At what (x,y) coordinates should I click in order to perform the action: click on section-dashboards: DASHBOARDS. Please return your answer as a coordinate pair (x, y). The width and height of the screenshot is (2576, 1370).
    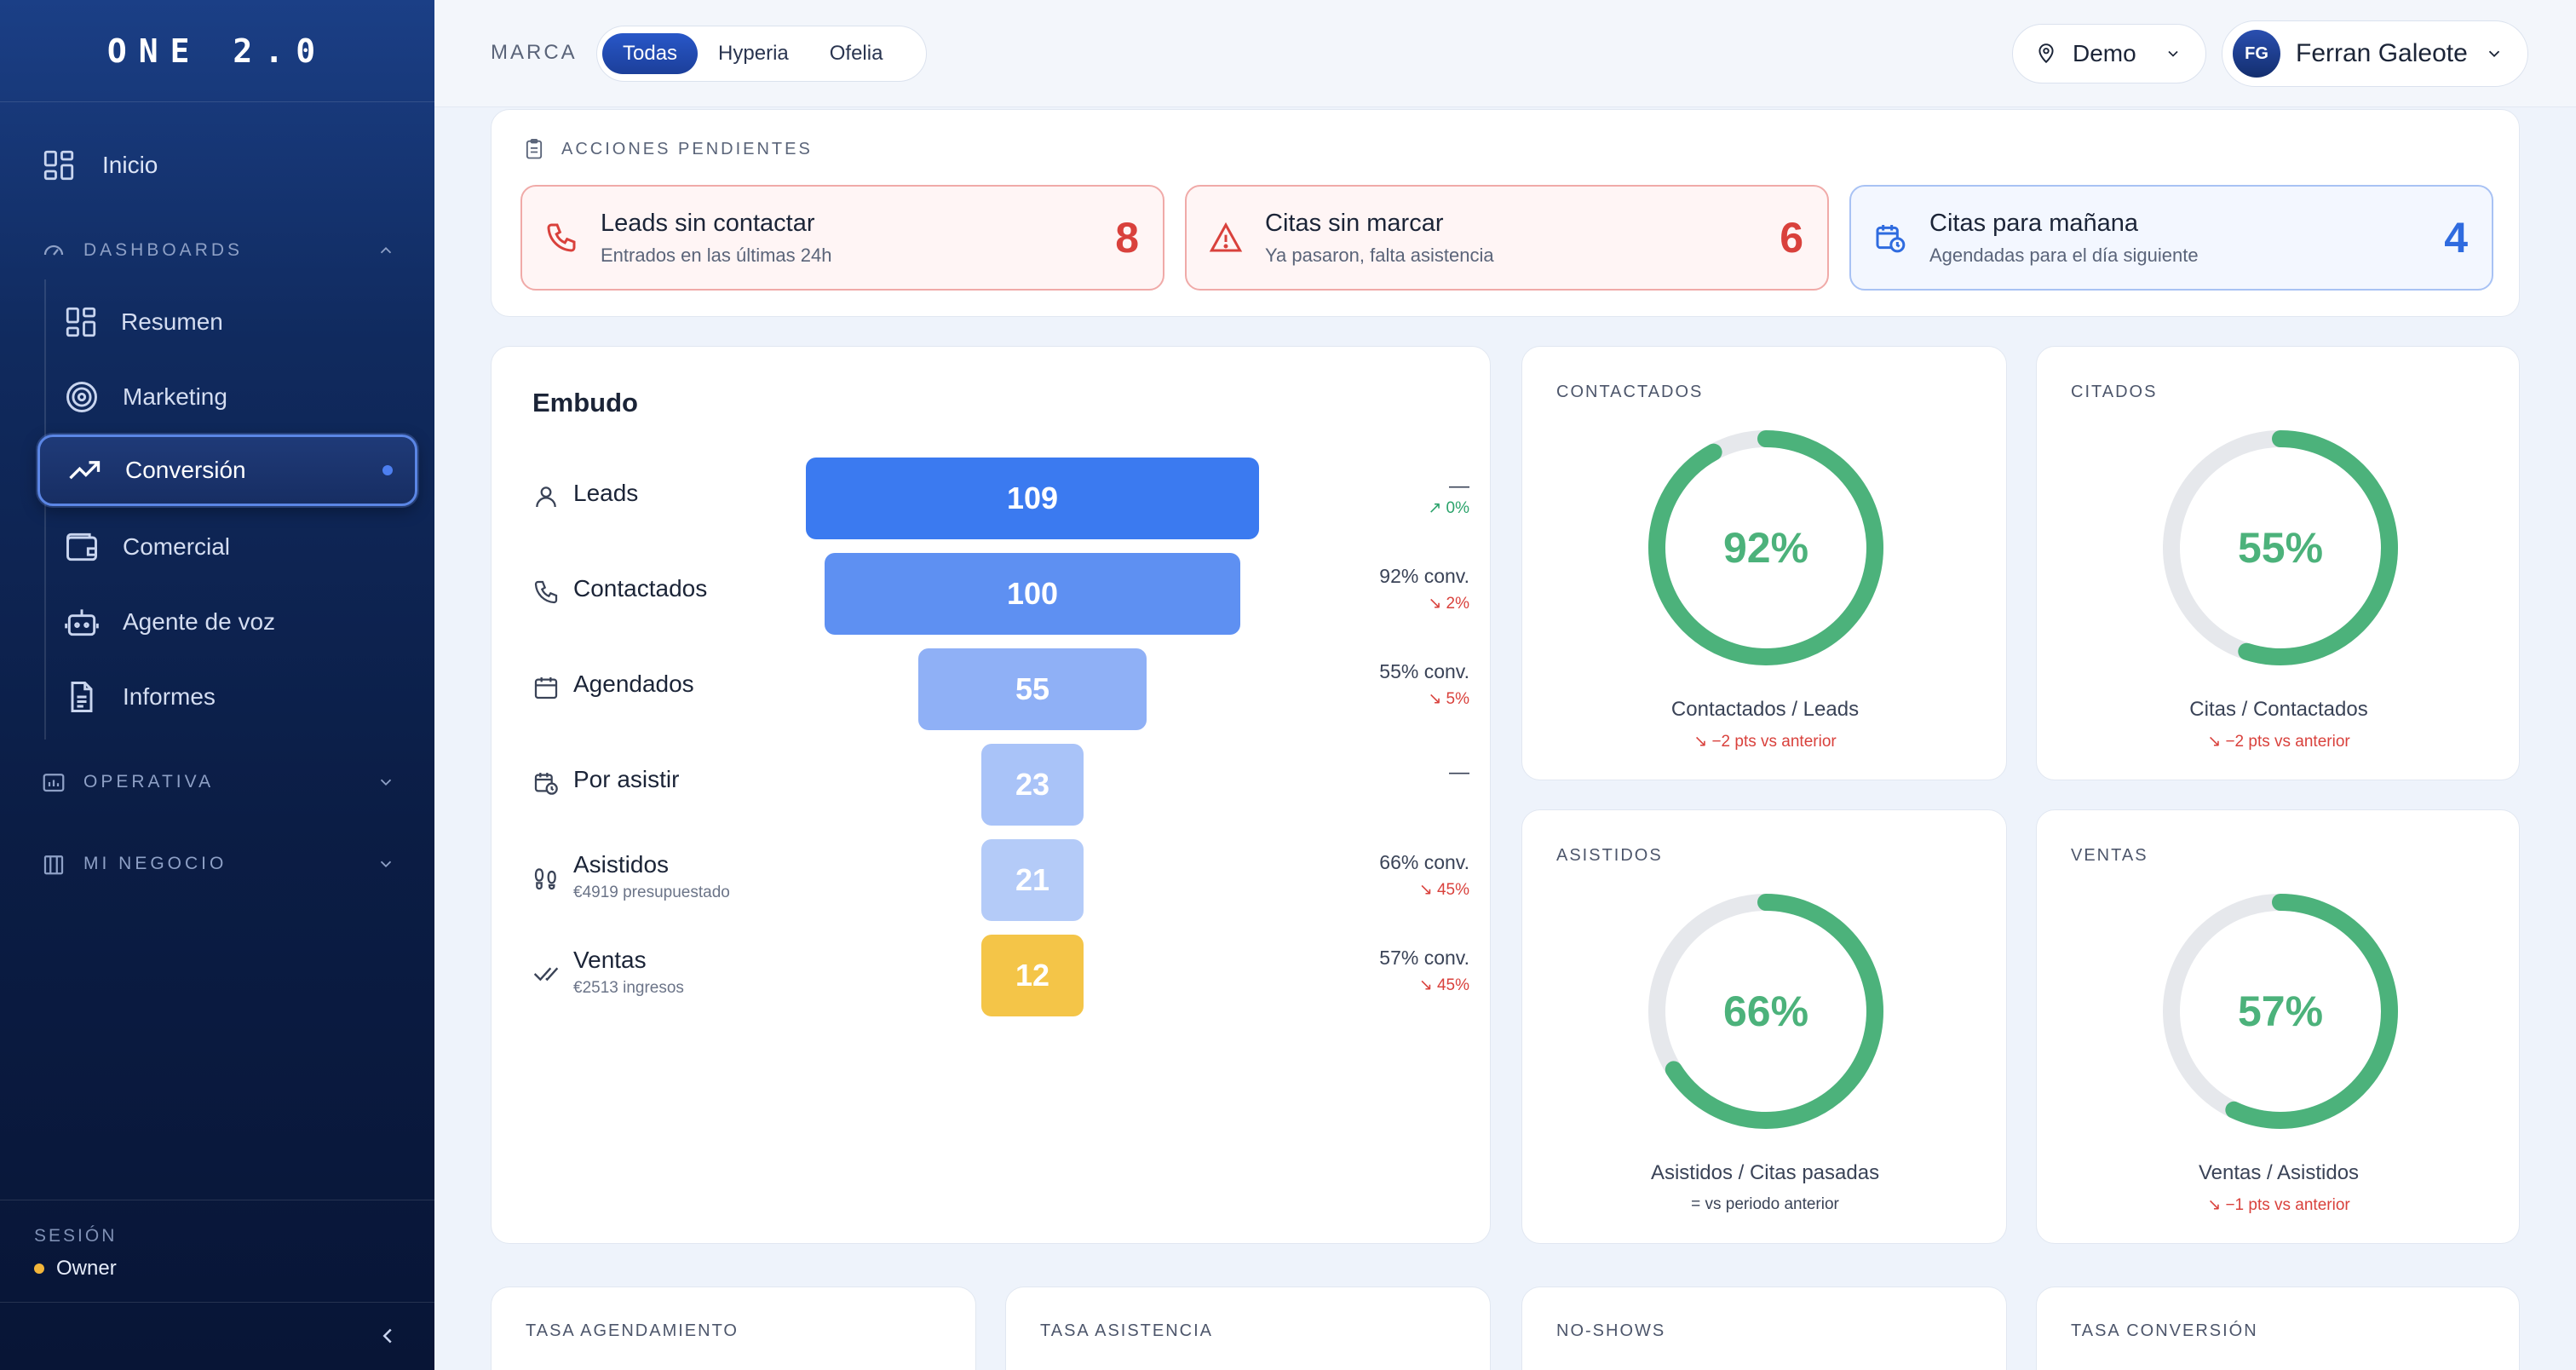
    Looking at the image, I should click on (218, 250).